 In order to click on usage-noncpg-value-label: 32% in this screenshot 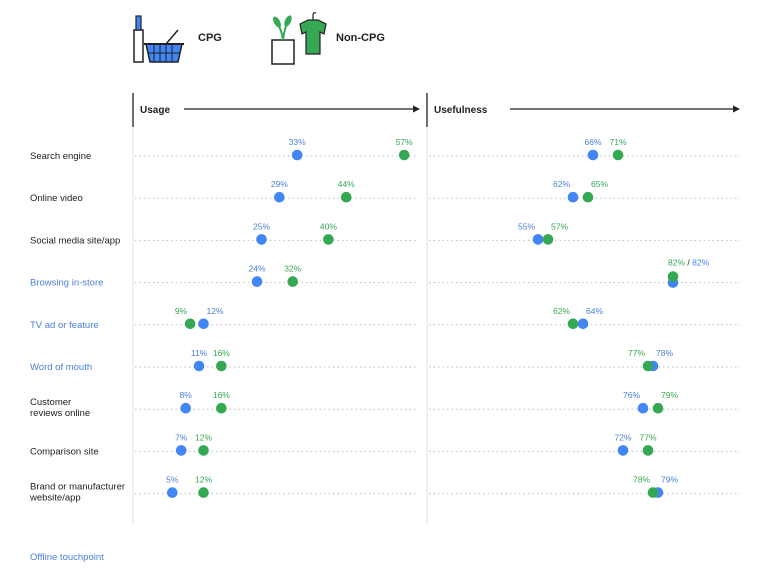, I will do `click(292, 269)`.